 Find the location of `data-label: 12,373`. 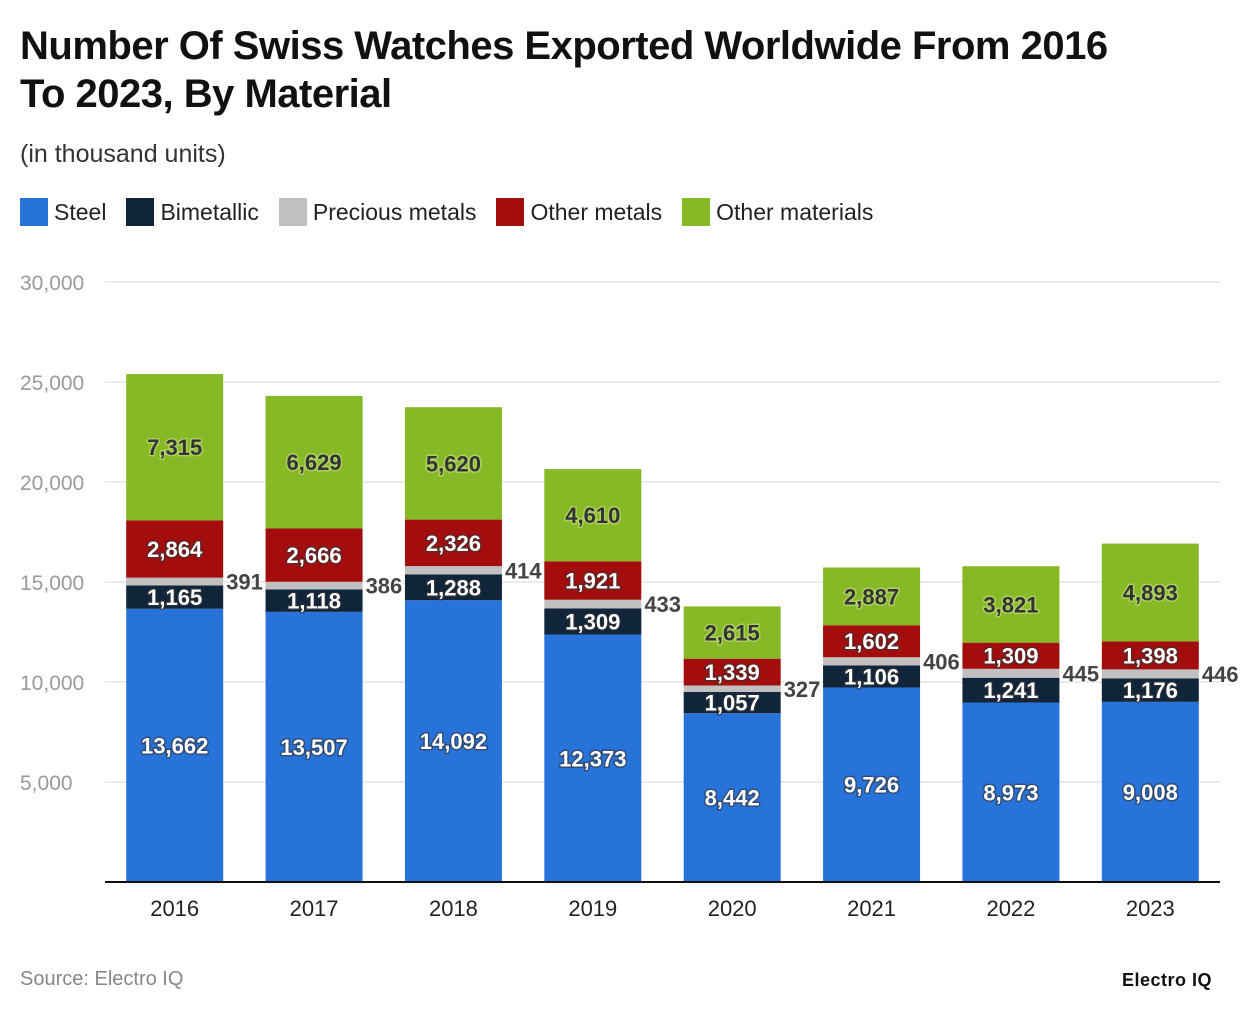

data-label: 12,373 is located at coordinates (592, 758).